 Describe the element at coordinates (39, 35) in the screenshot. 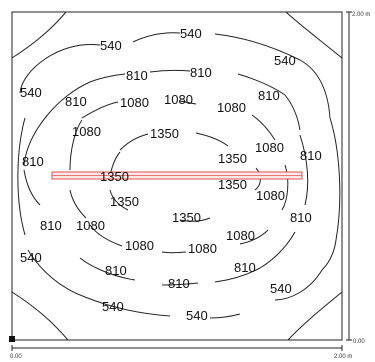

I see `corner-contour-top-left` at that location.